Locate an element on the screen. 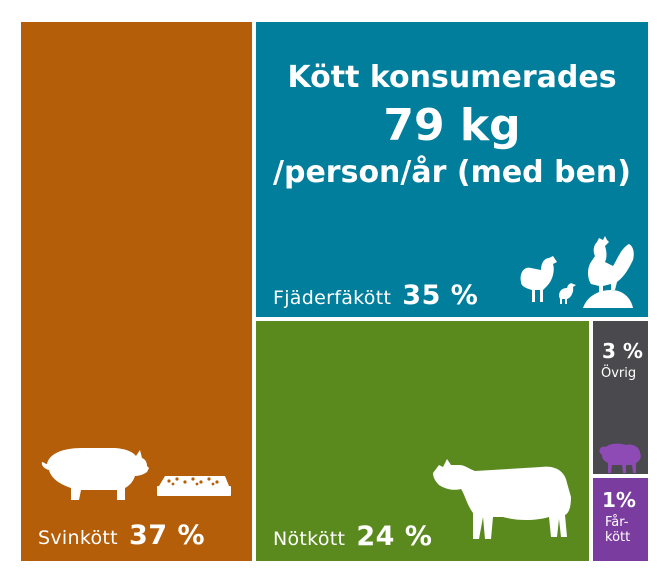 The height and width of the screenshot is (584, 671). chart-title-line3: /person/år (med ben) is located at coordinates (452, 172).